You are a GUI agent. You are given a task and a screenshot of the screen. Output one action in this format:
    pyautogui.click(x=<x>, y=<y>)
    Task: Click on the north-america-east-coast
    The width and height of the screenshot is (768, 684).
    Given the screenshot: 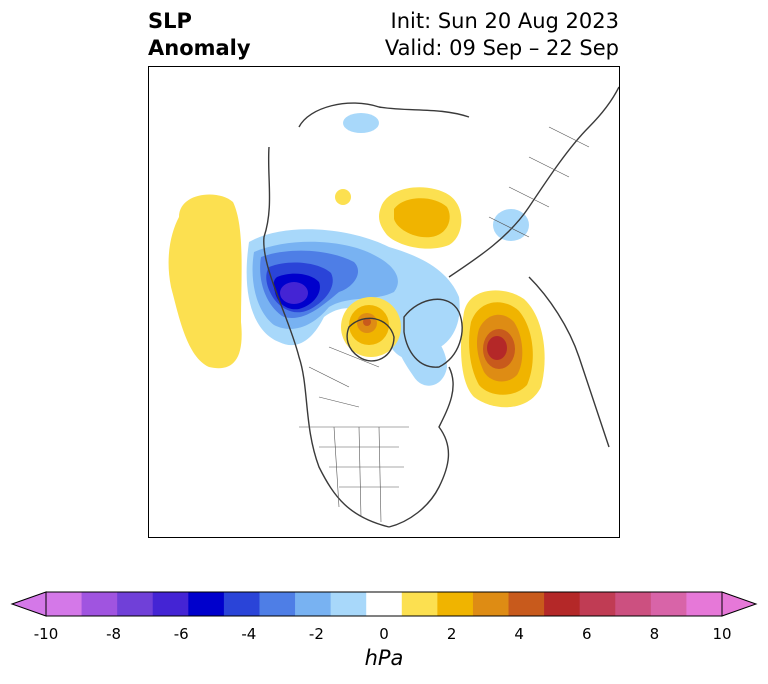 What is the action you would take?
    pyautogui.click(x=421, y=447)
    